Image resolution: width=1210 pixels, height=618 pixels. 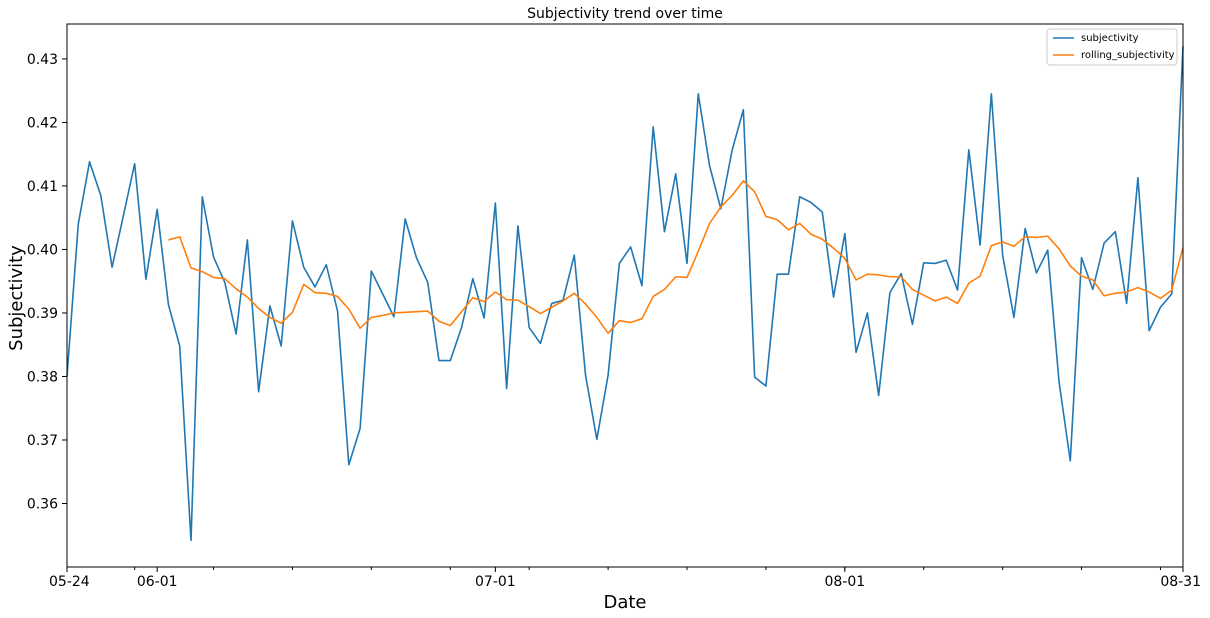 I want to click on x-tick-label: 08-01, so click(x=844, y=582).